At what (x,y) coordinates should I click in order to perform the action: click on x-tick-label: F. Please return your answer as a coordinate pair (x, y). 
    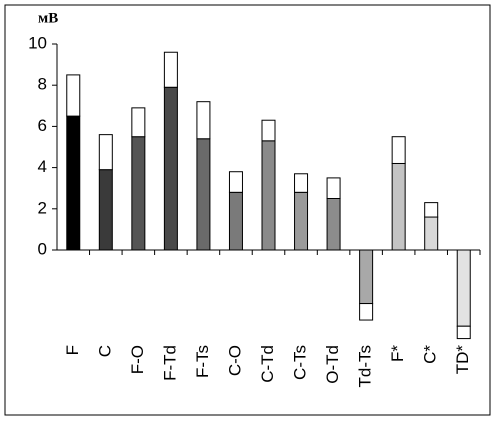
    Looking at the image, I should click on (72, 350).